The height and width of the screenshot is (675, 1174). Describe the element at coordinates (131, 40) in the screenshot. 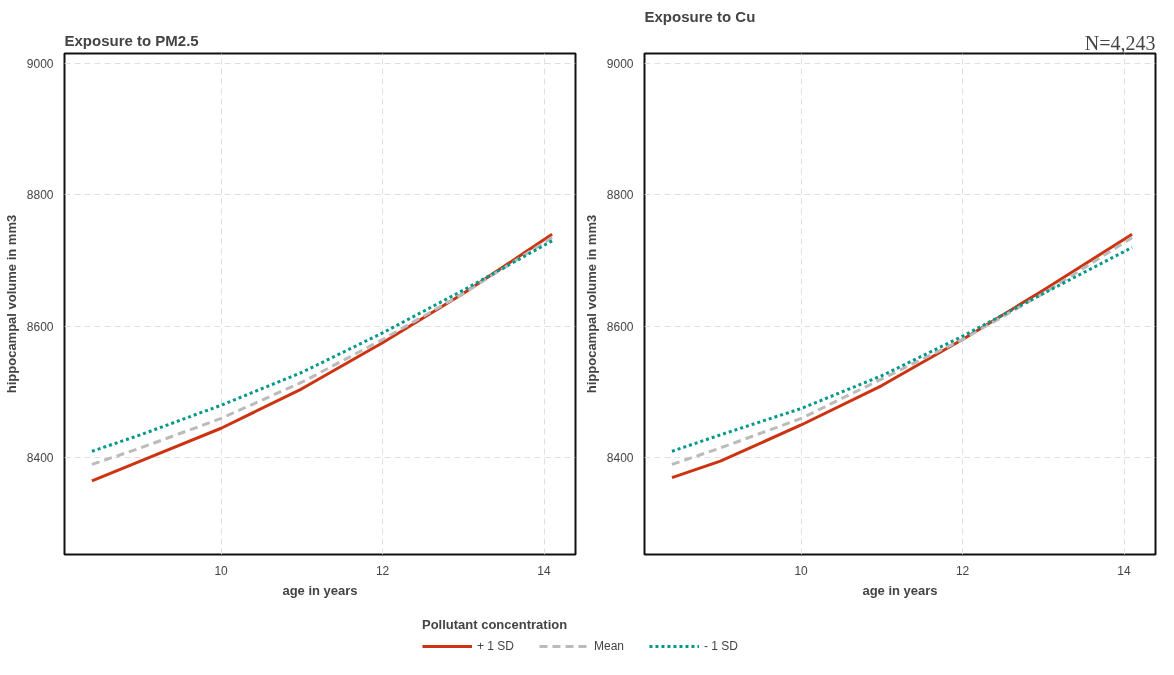

I see `chart-title: Exposure to PM2.5` at that location.